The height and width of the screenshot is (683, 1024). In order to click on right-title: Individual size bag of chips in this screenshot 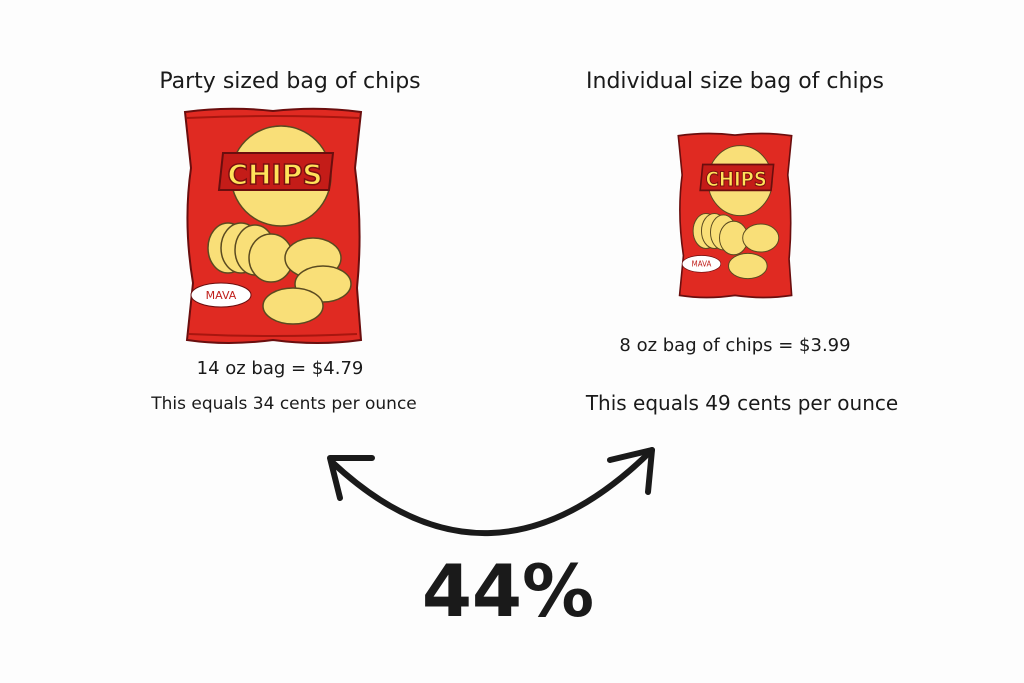, I will do `click(735, 81)`.